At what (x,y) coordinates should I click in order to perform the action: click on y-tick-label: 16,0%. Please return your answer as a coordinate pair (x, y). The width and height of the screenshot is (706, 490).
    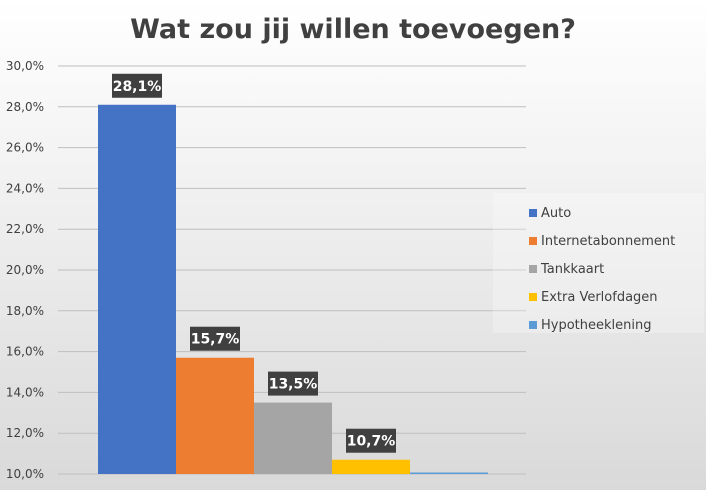
    Looking at the image, I should click on (25, 352).